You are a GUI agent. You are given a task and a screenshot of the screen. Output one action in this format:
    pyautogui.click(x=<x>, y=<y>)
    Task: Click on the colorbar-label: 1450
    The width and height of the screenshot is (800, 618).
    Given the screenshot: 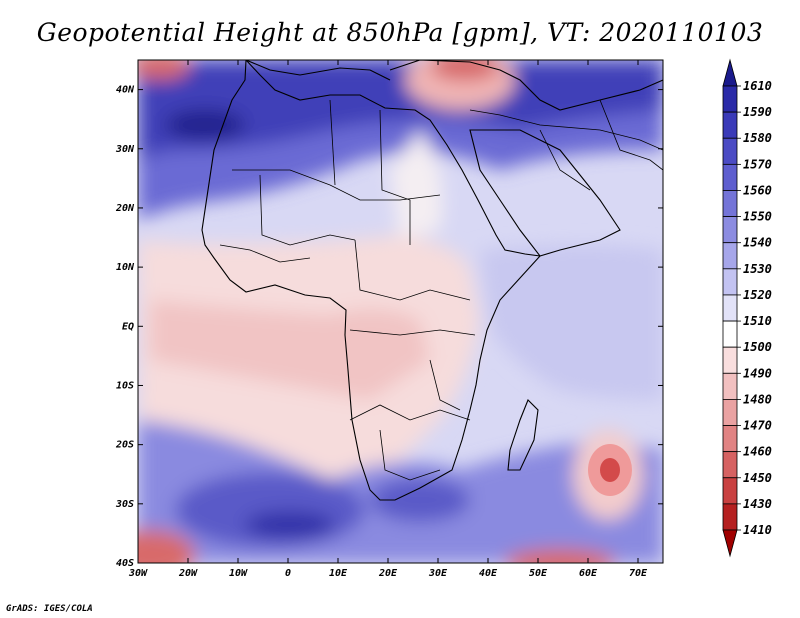 What is the action you would take?
    pyautogui.click(x=757, y=478)
    